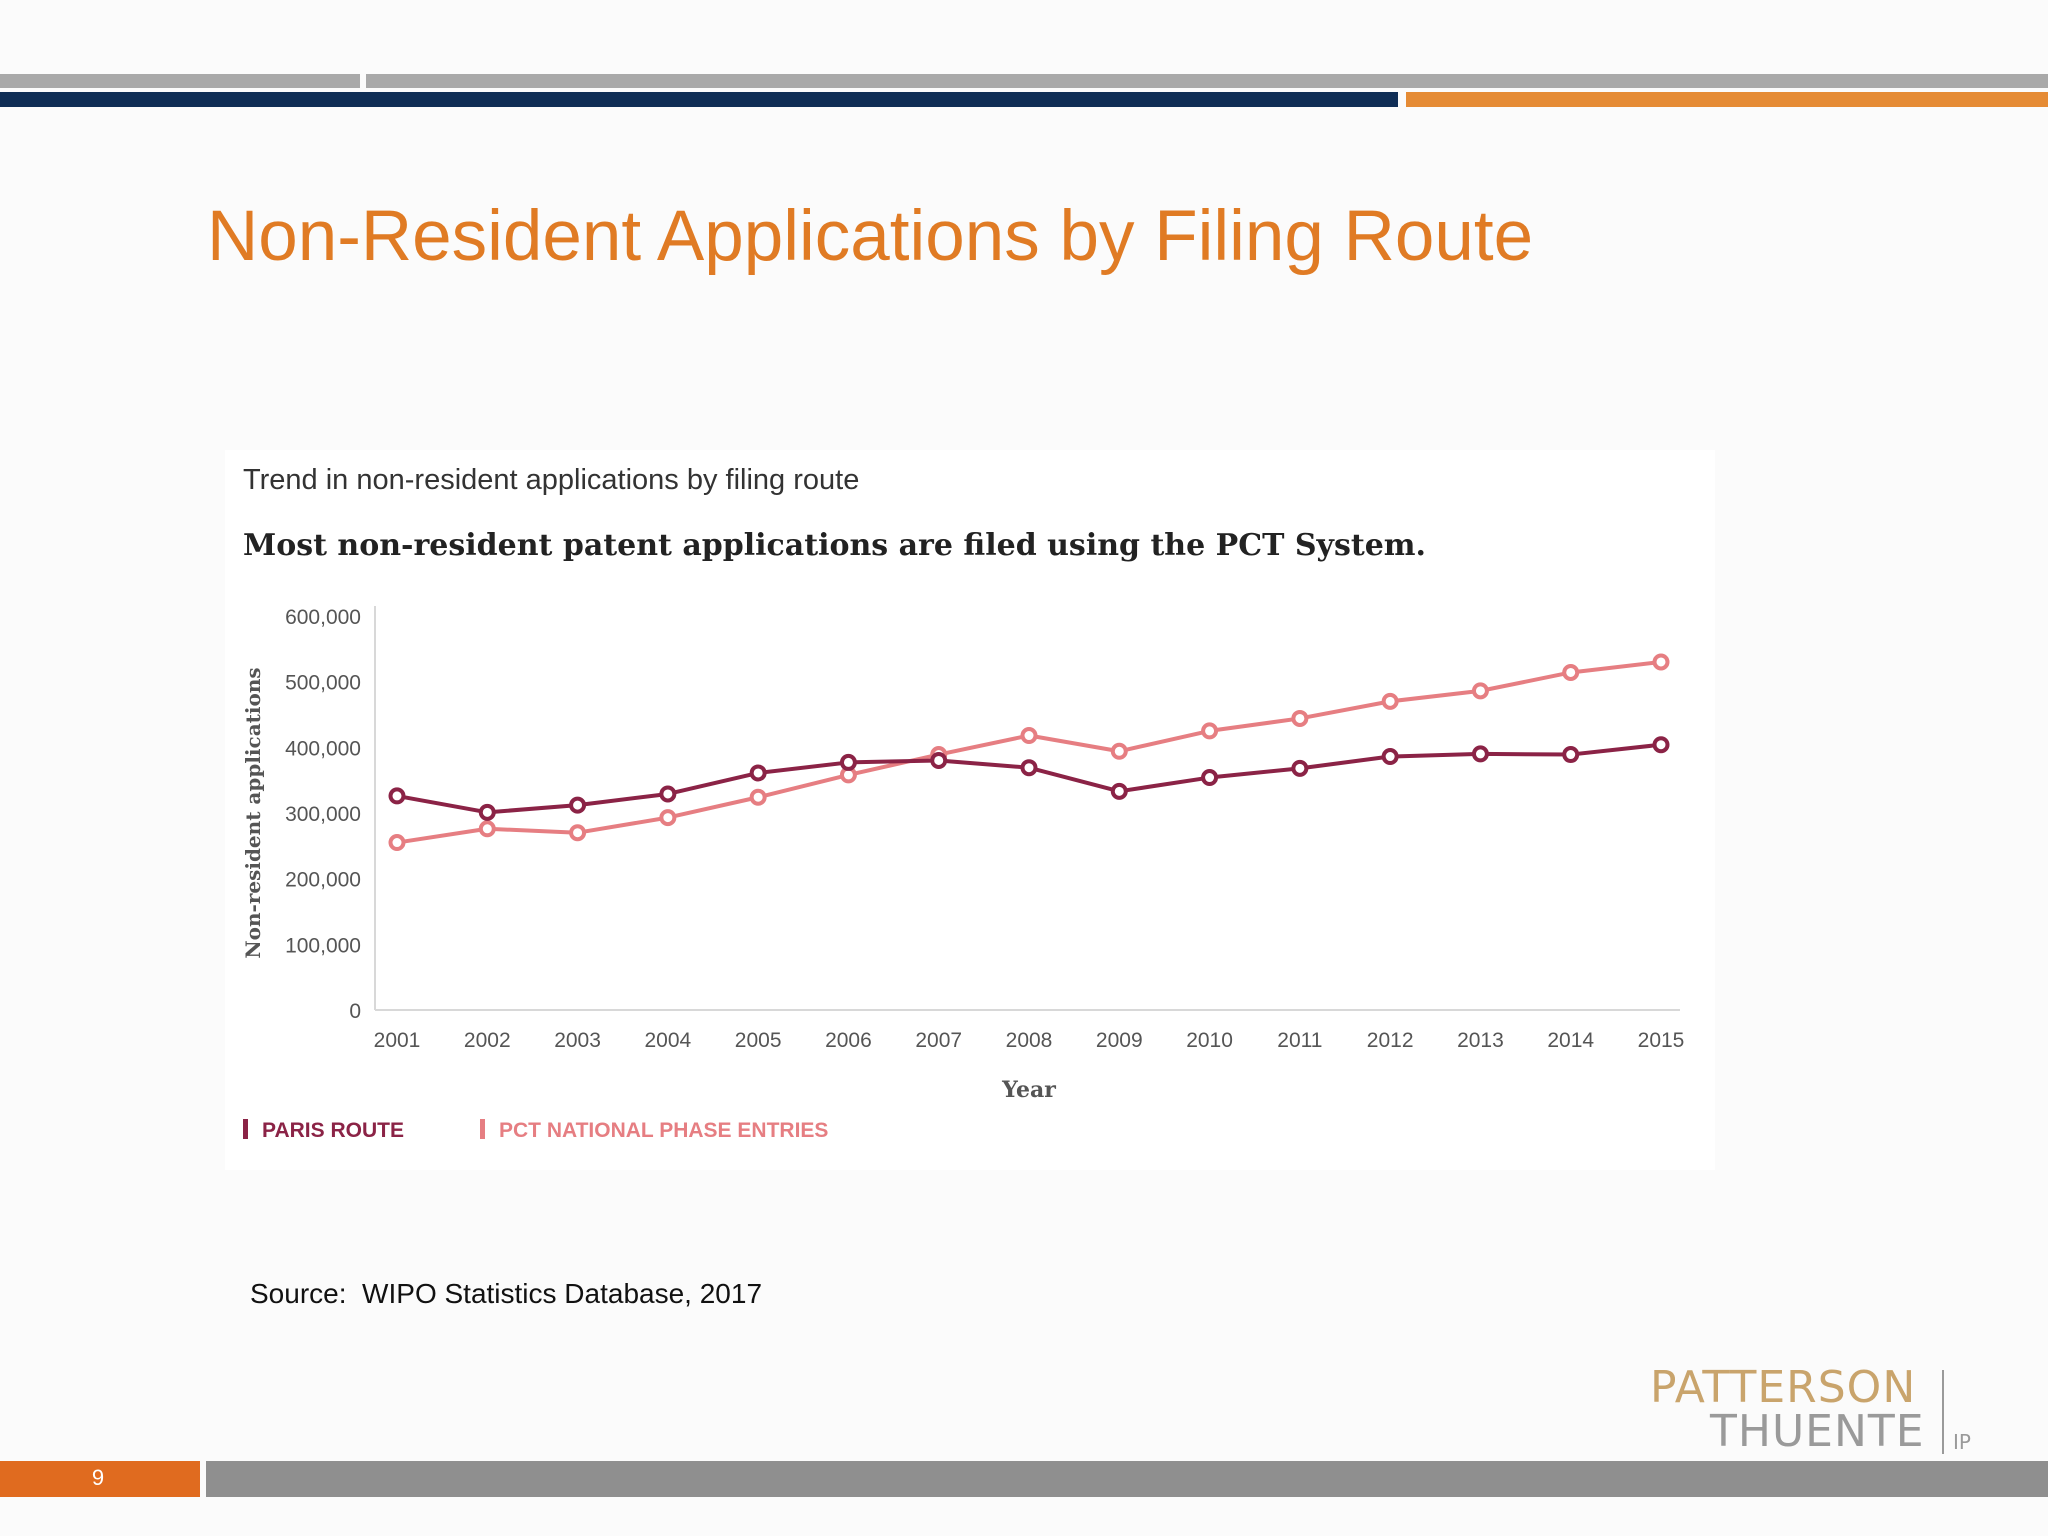 This screenshot has width=2048, height=1536. What do you see at coordinates (323, 945) in the screenshot?
I see `y-tick-label: 100,000` at bounding box center [323, 945].